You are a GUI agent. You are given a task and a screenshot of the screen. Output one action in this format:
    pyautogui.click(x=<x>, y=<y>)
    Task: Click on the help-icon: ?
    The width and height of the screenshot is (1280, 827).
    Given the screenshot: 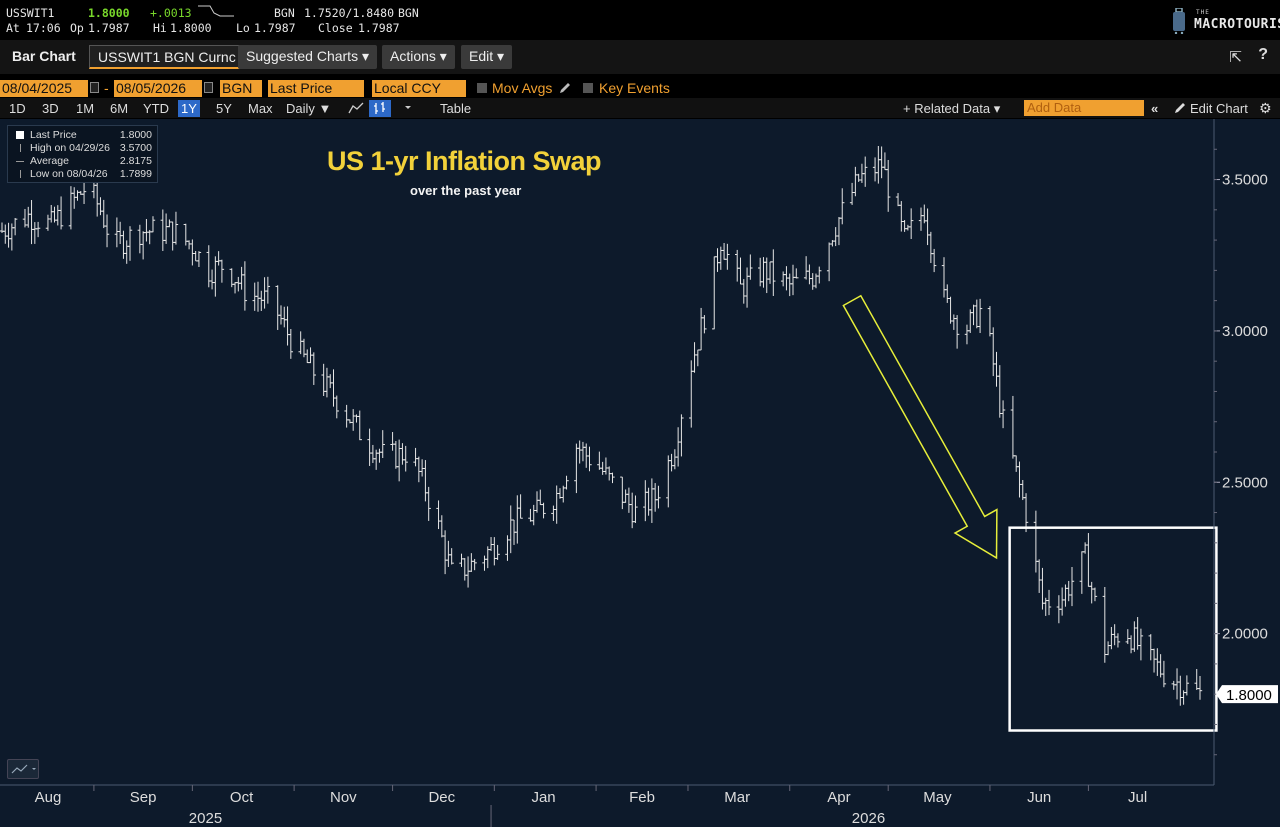 What is the action you would take?
    pyautogui.click(x=1263, y=54)
    